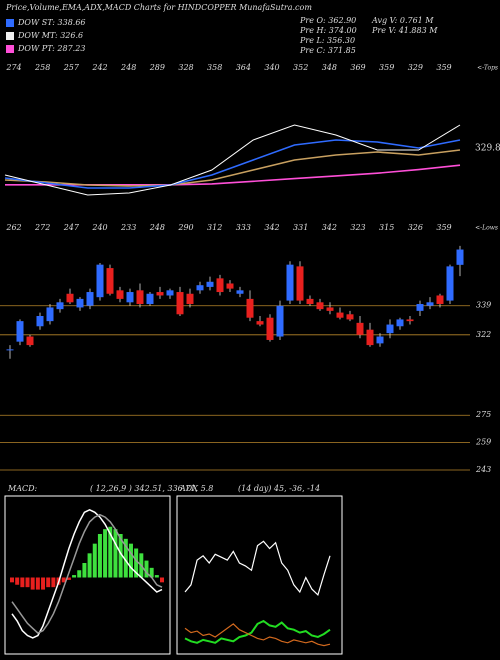 Image resolution: width=500 pixels, height=660 pixels. Describe the element at coordinates (42, 67) in the screenshot. I see `level-label: 258` at that location.